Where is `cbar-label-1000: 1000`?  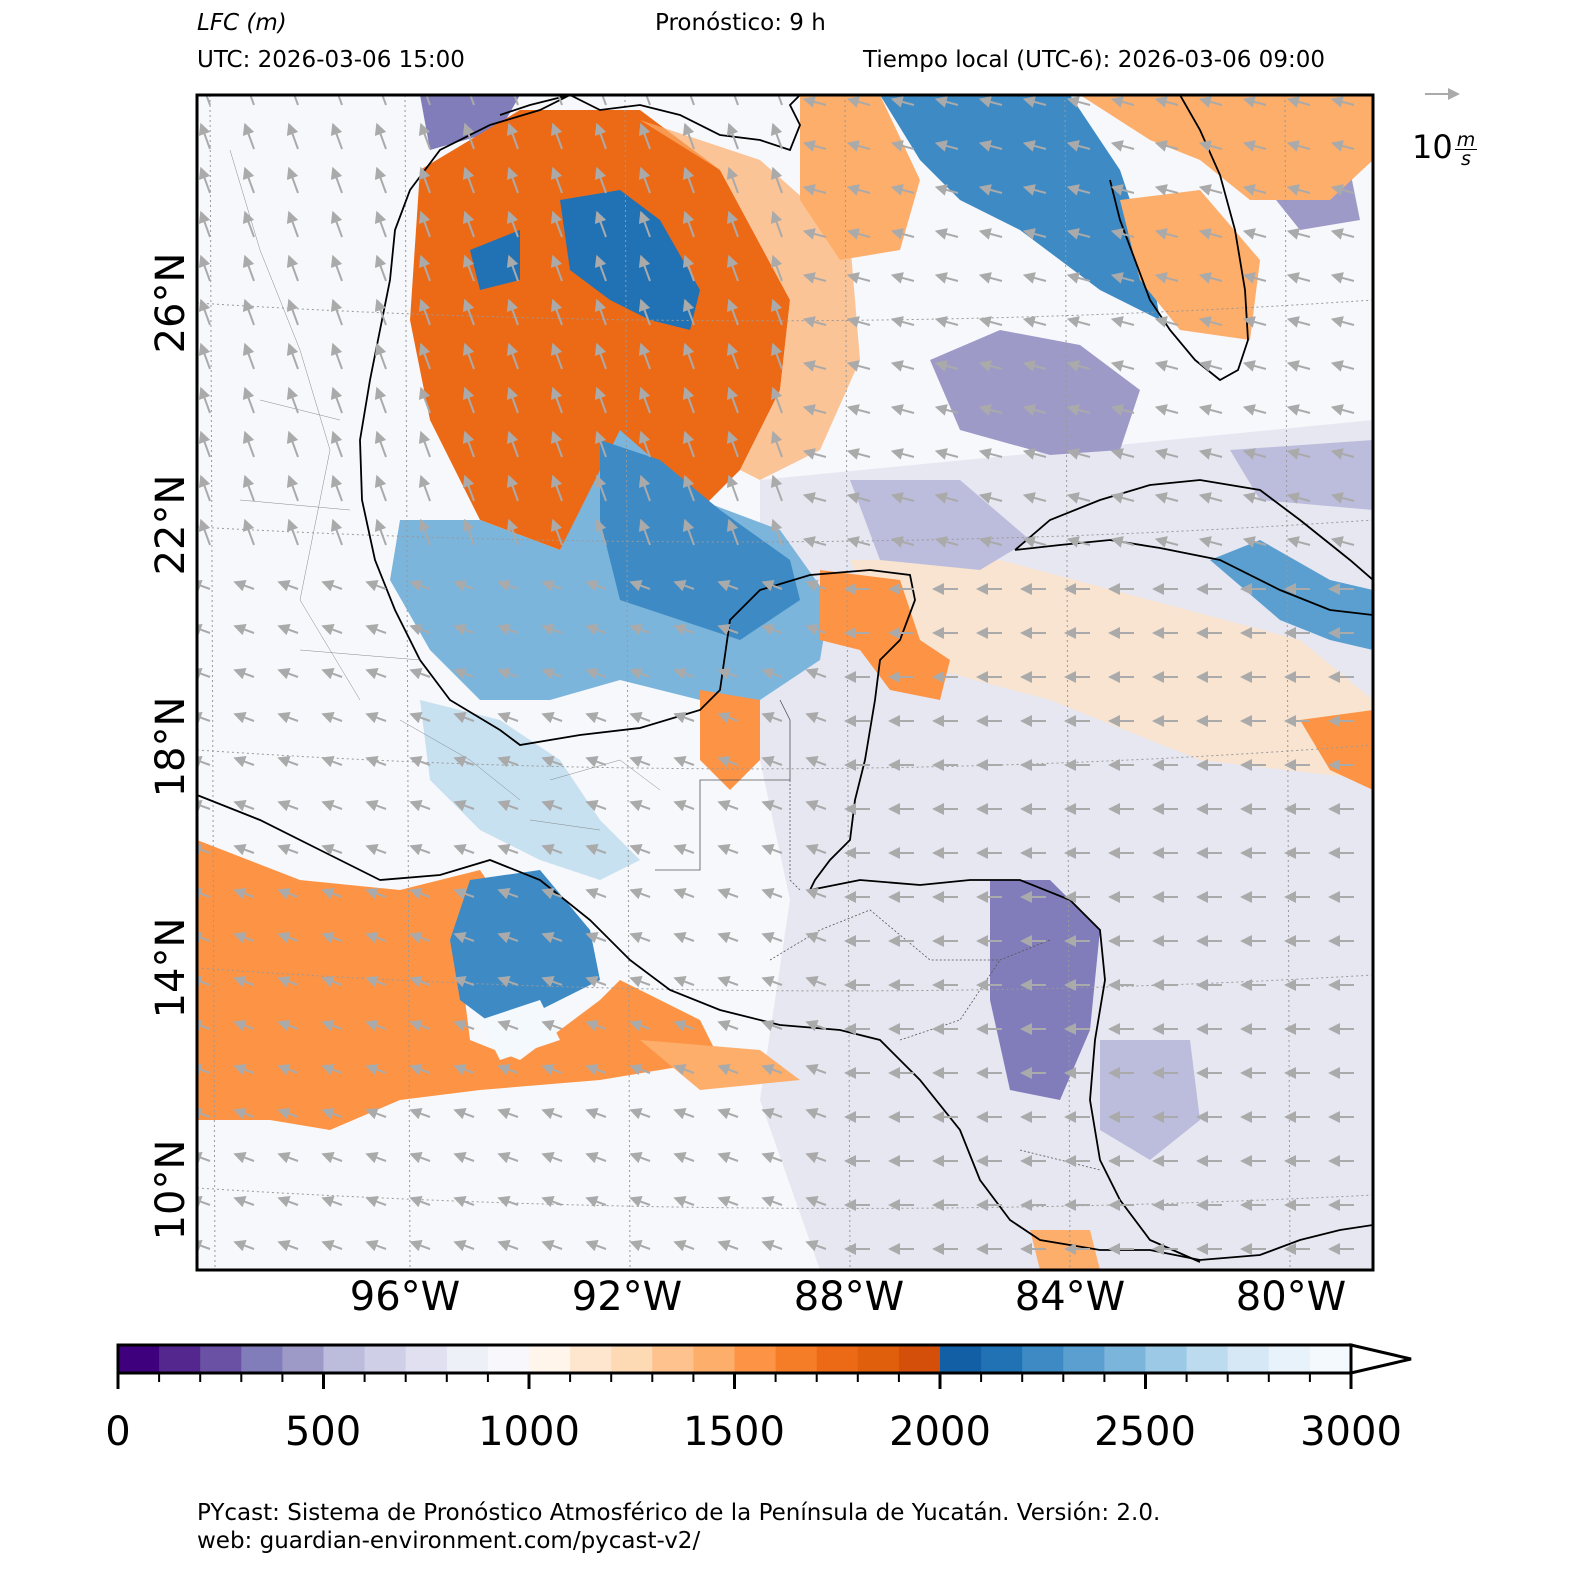 cbar-label-1000: 1000 is located at coordinates (529, 1432).